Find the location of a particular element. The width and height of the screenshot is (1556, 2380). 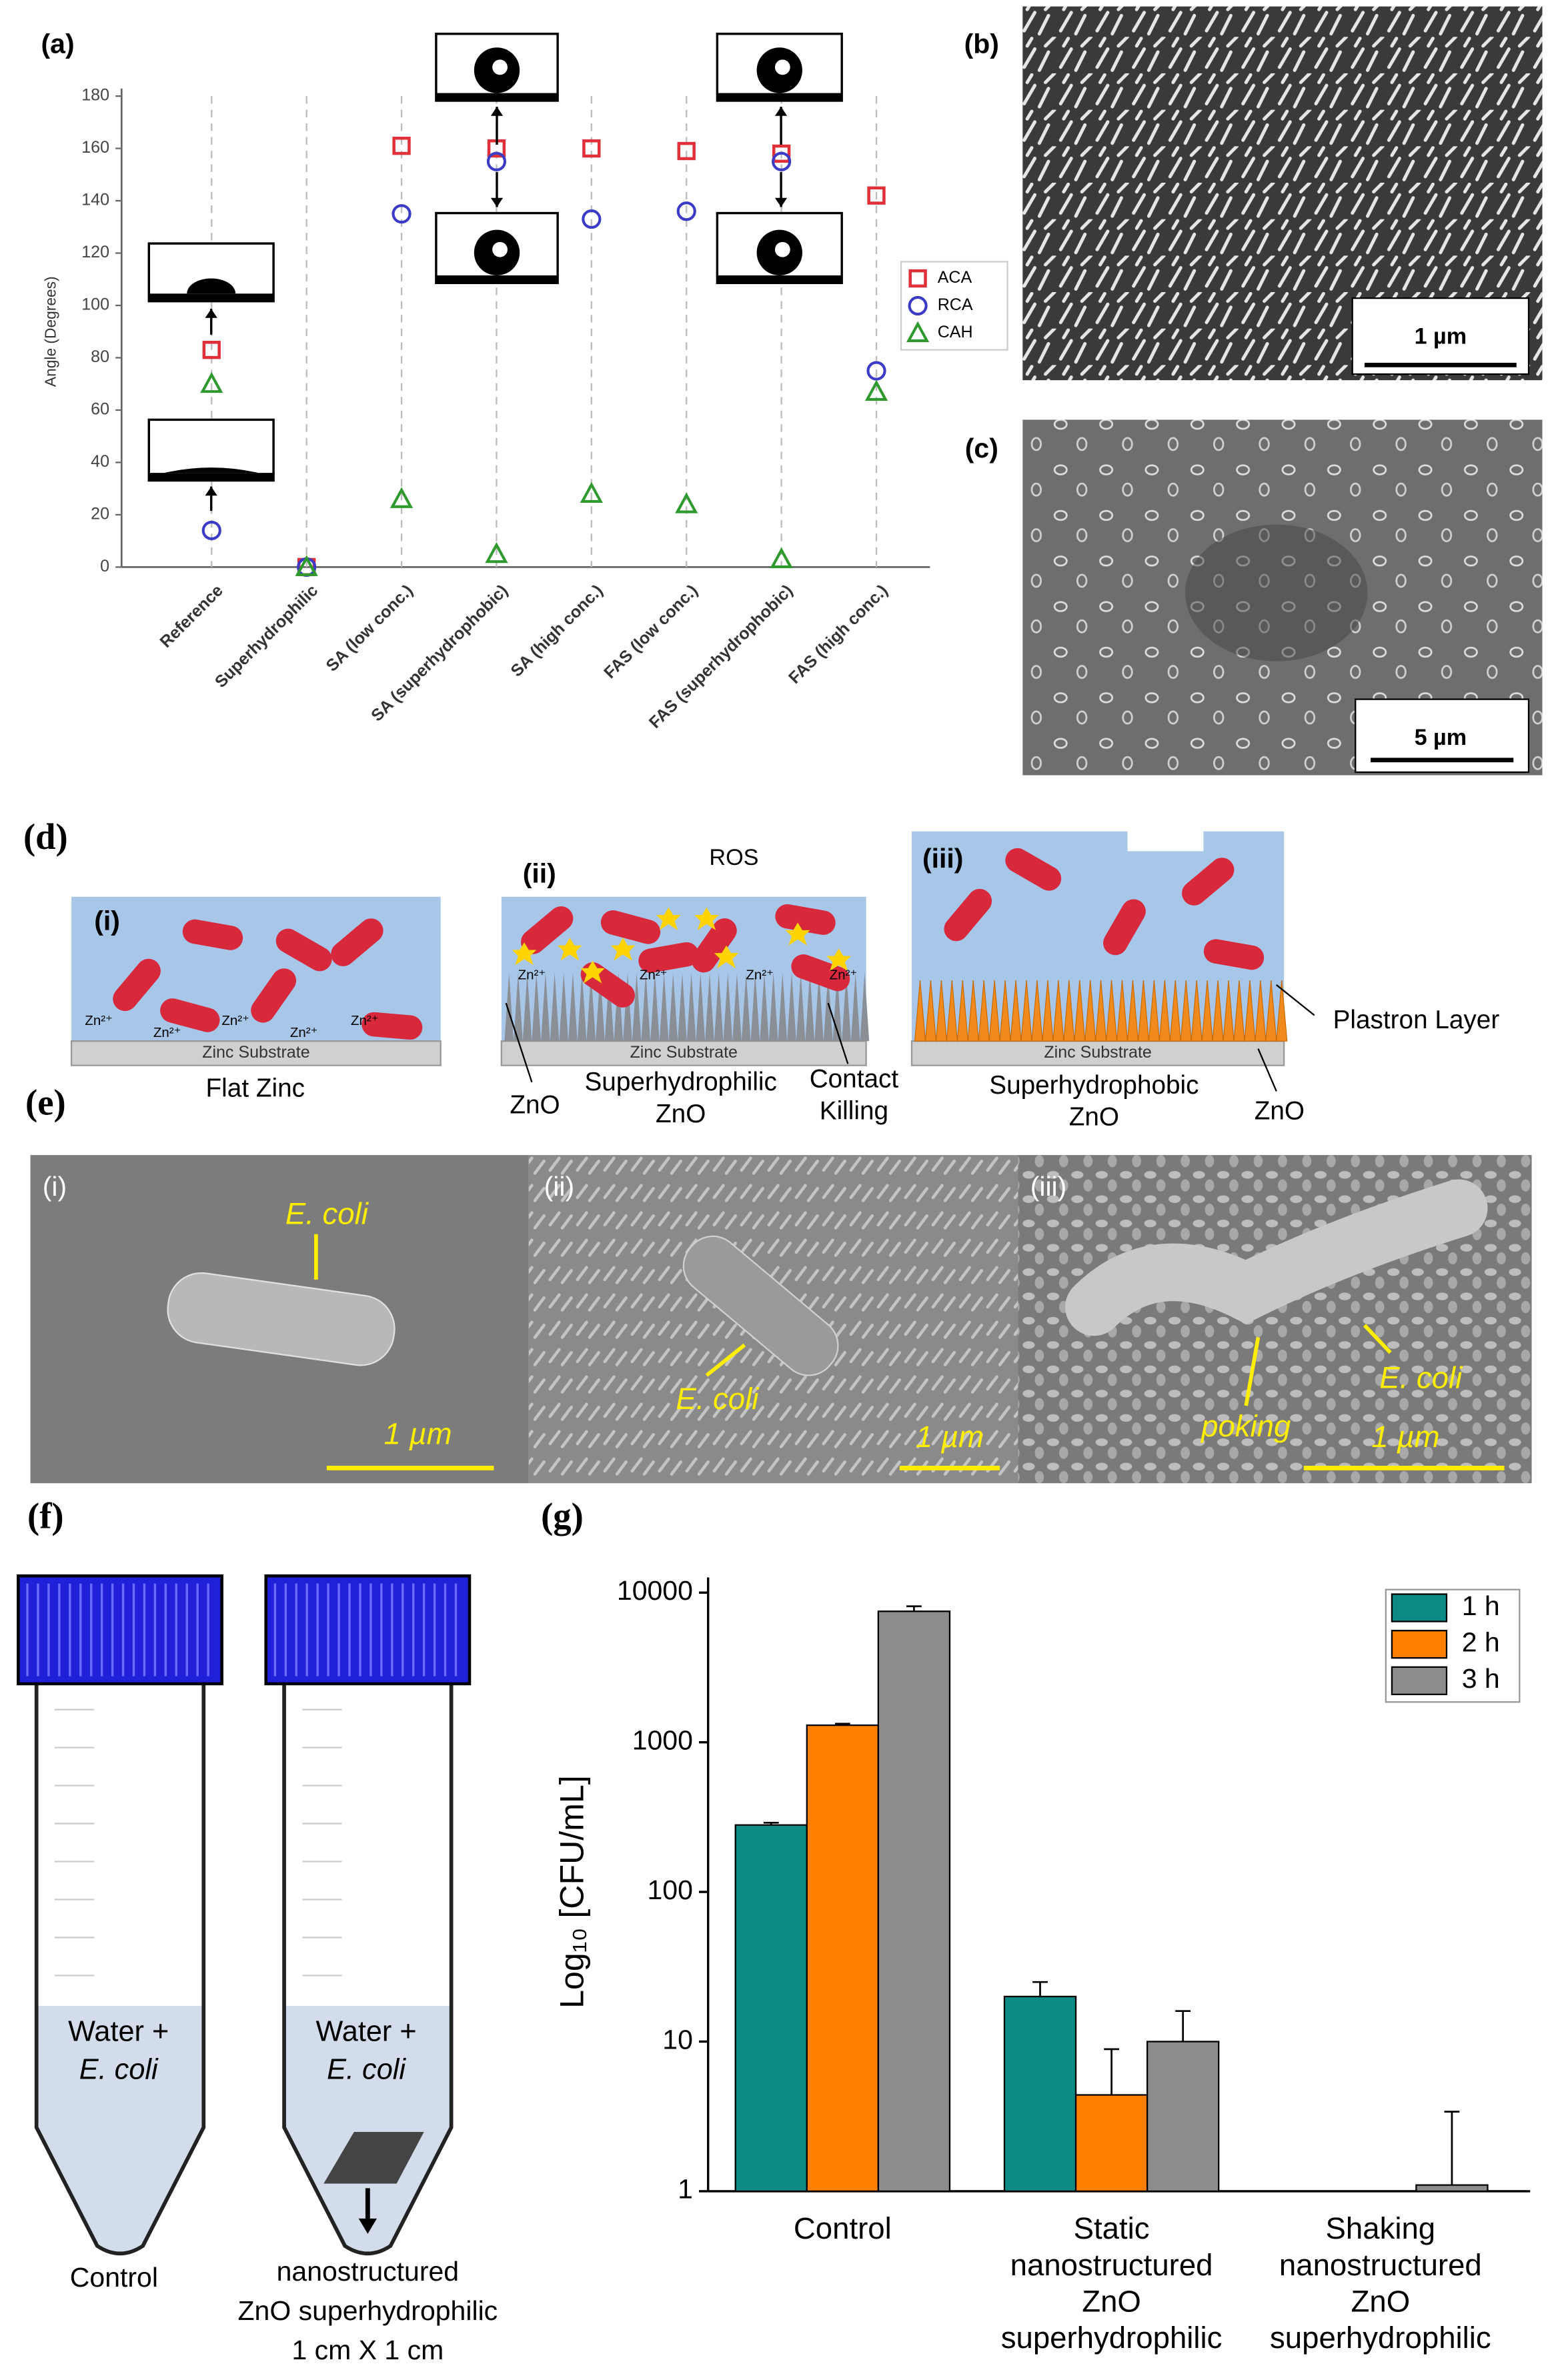

plastron-label: Plastron Layer is located at coordinates (1416, 1020).